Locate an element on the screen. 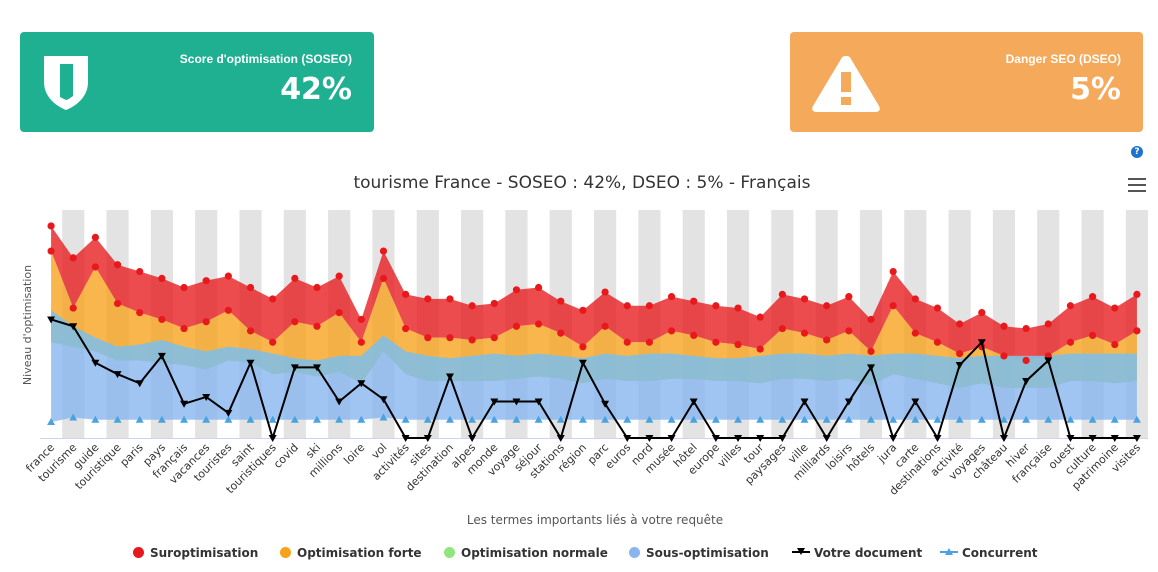  legend-votre-document: Votre document is located at coordinates (857, 553).